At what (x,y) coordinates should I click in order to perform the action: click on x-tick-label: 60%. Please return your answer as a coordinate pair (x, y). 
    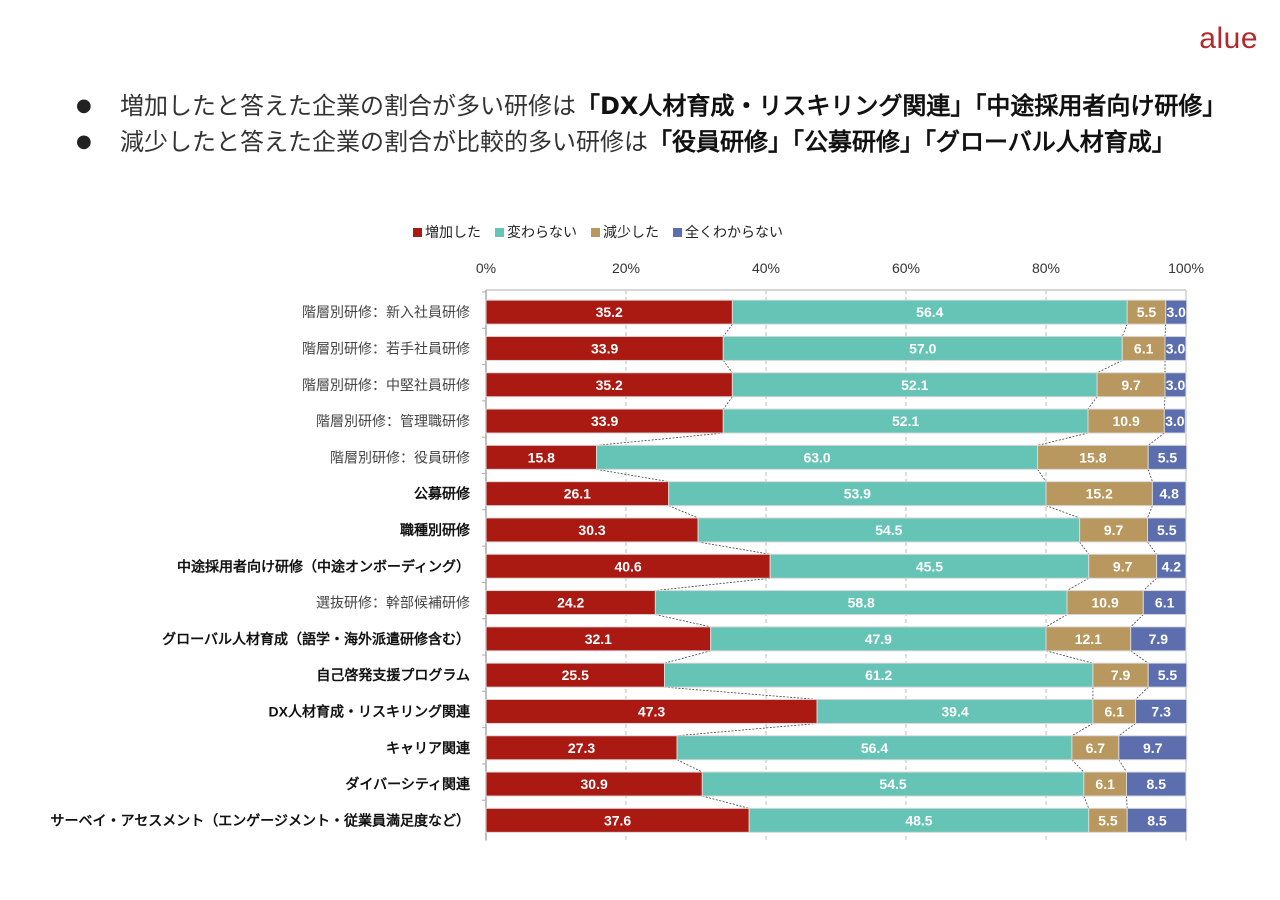
    Looking at the image, I should click on (906, 268).